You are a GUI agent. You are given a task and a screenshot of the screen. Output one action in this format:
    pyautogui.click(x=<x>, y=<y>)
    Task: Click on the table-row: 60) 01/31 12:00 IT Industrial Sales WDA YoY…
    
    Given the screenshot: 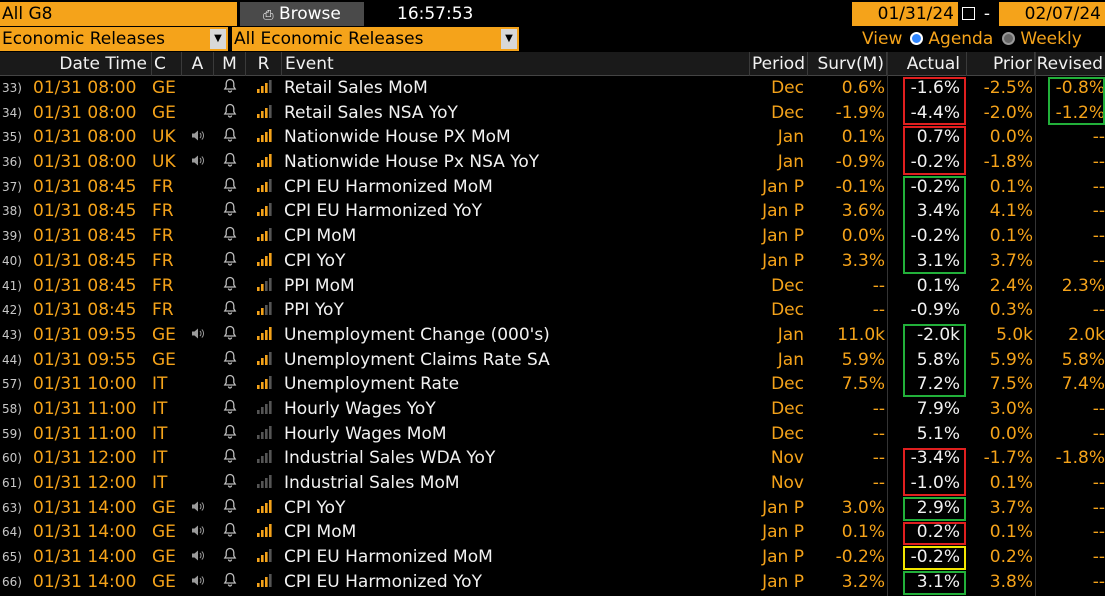 What is the action you would take?
    pyautogui.click(x=552, y=458)
    